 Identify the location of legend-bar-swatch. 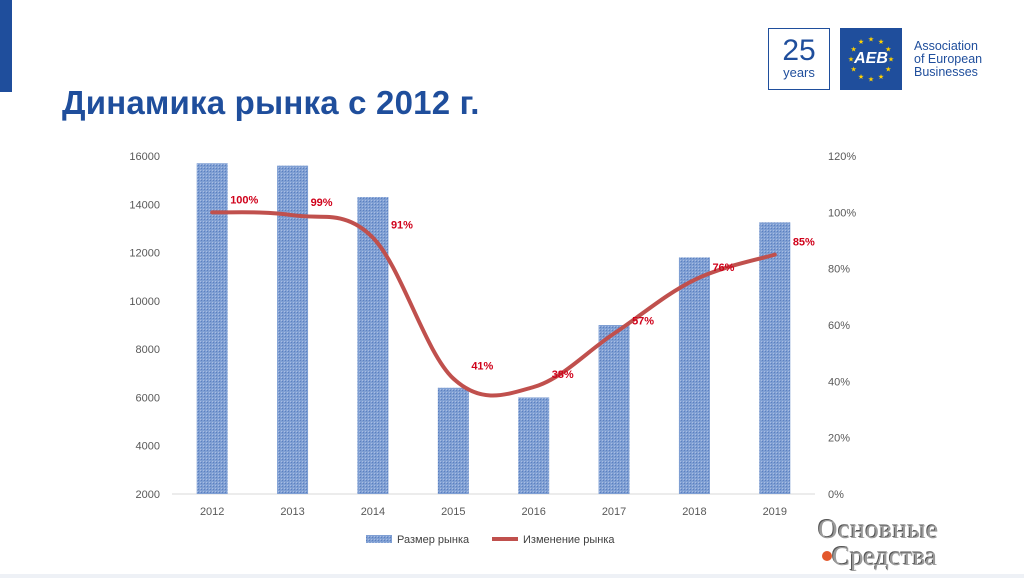
(379, 539).